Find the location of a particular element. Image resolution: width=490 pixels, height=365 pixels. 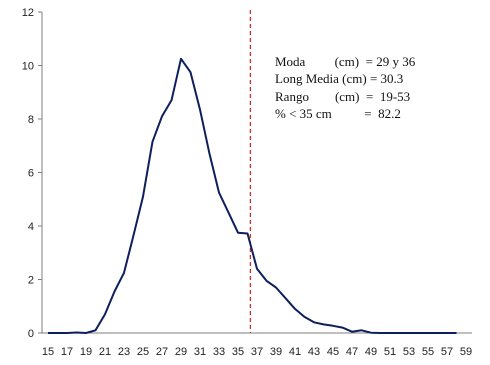

annotation-moda: Moda (cm) = 29 y 36 is located at coordinates (345, 61).